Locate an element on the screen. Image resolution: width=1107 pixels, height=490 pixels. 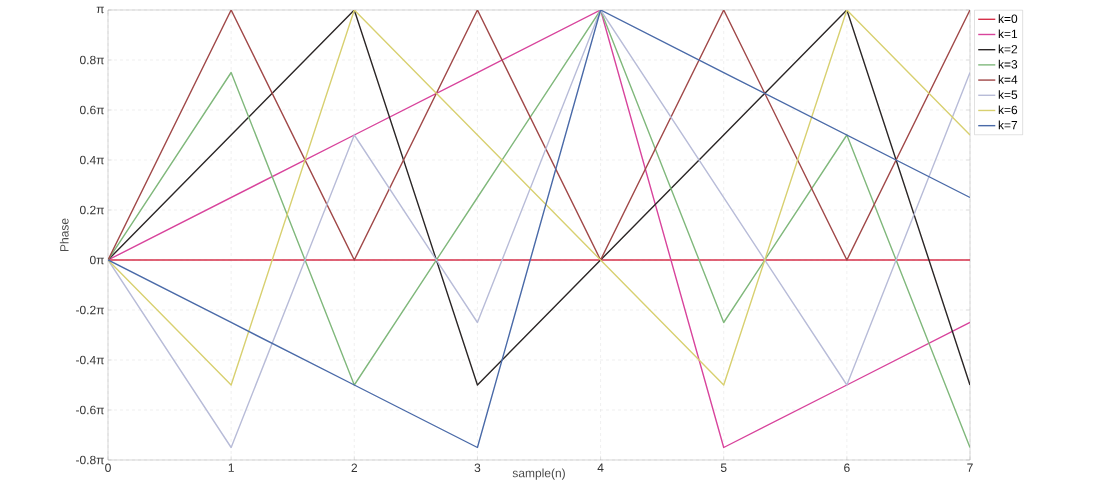
y-tick-label: 0π is located at coordinates (96, 260).